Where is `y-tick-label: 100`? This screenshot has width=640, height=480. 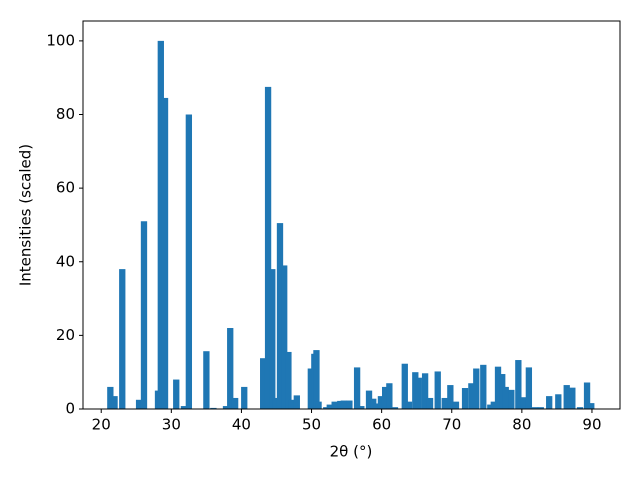
y-tick-label: 100 is located at coordinates (60, 40).